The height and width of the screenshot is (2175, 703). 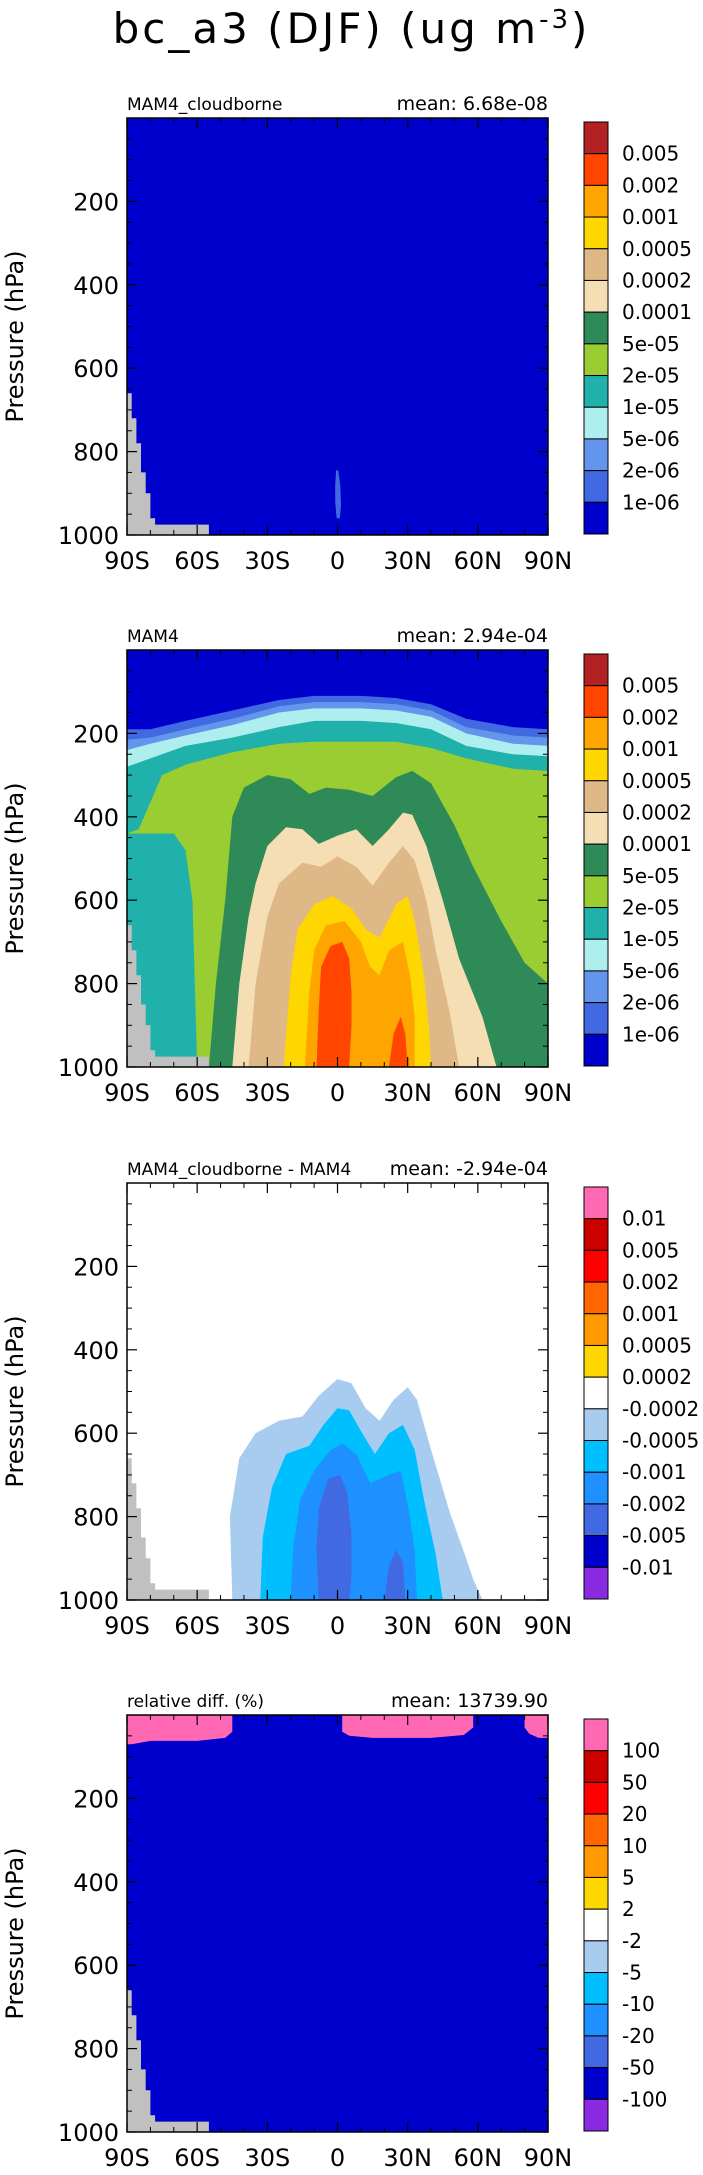 What do you see at coordinates (644, 2099) in the screenshot?
I see `legend-label: -100` at bounding box center [644, 2099].